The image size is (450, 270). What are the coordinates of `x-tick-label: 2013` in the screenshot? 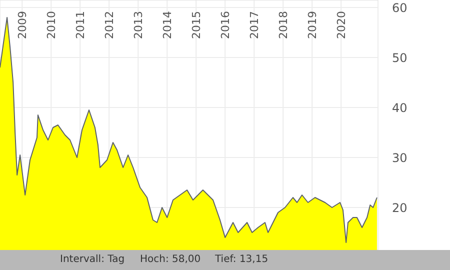 It's located at (139, 25).